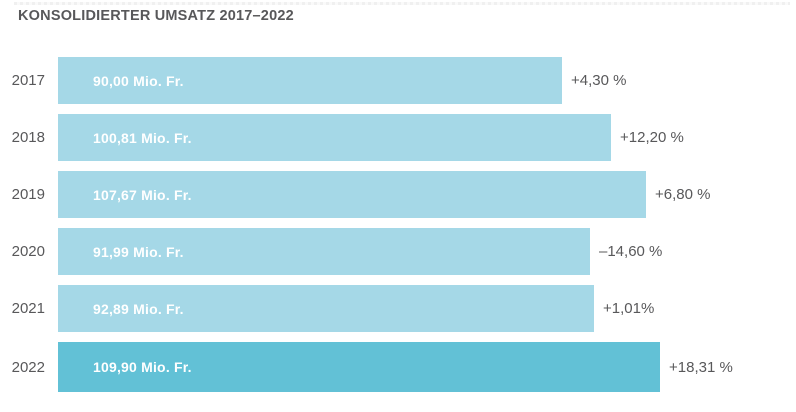 The image size is (796, 412). What do you see at coordinates (683, 194) in the screenshot?
I see `change-label: +6,80 %` at bounding box center [683, 194].